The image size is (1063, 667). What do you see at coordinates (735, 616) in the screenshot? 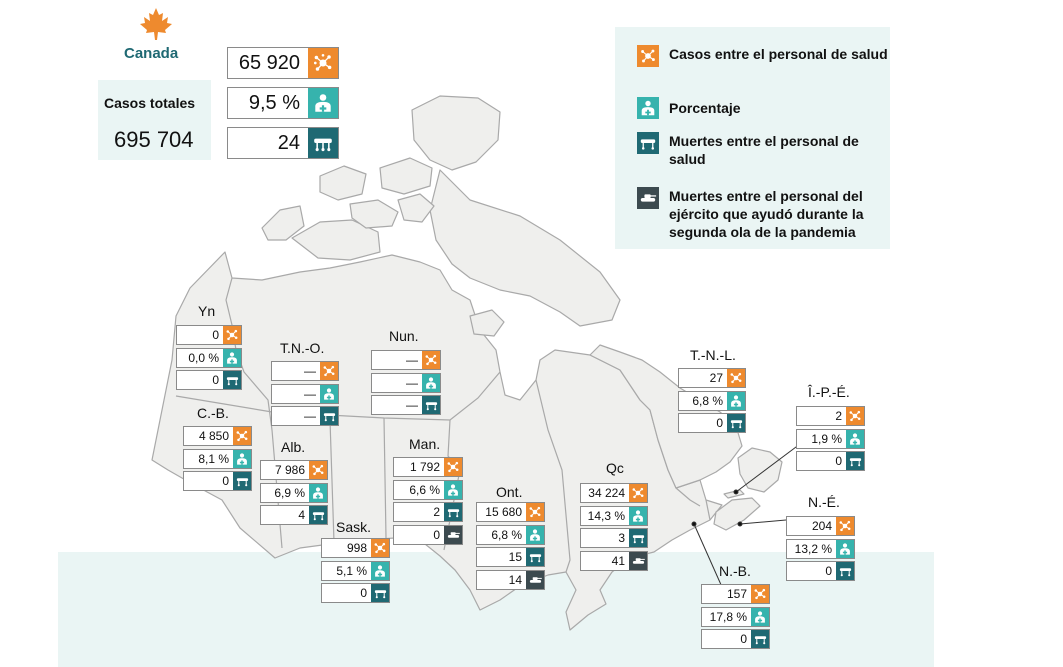
I see `region-nb-percent-box: 17,8 %` at bounding box center [735, 616].